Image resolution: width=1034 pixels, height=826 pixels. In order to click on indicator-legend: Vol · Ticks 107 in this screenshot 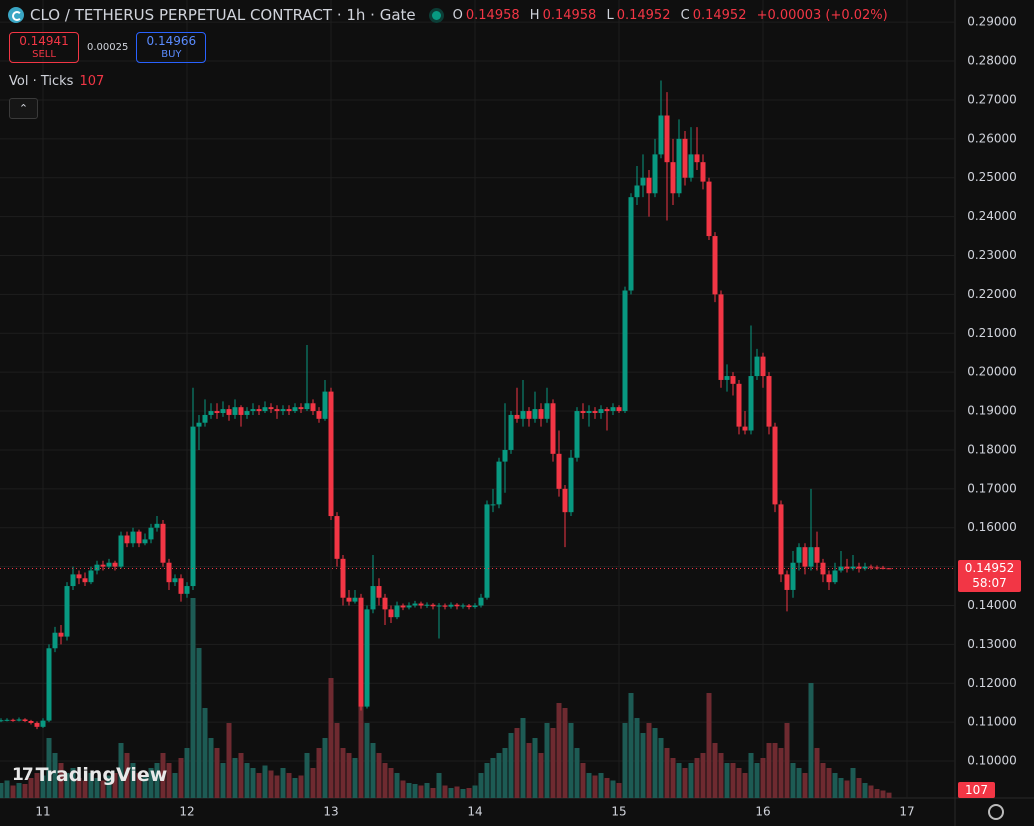, I will do `click(56, 81)`.